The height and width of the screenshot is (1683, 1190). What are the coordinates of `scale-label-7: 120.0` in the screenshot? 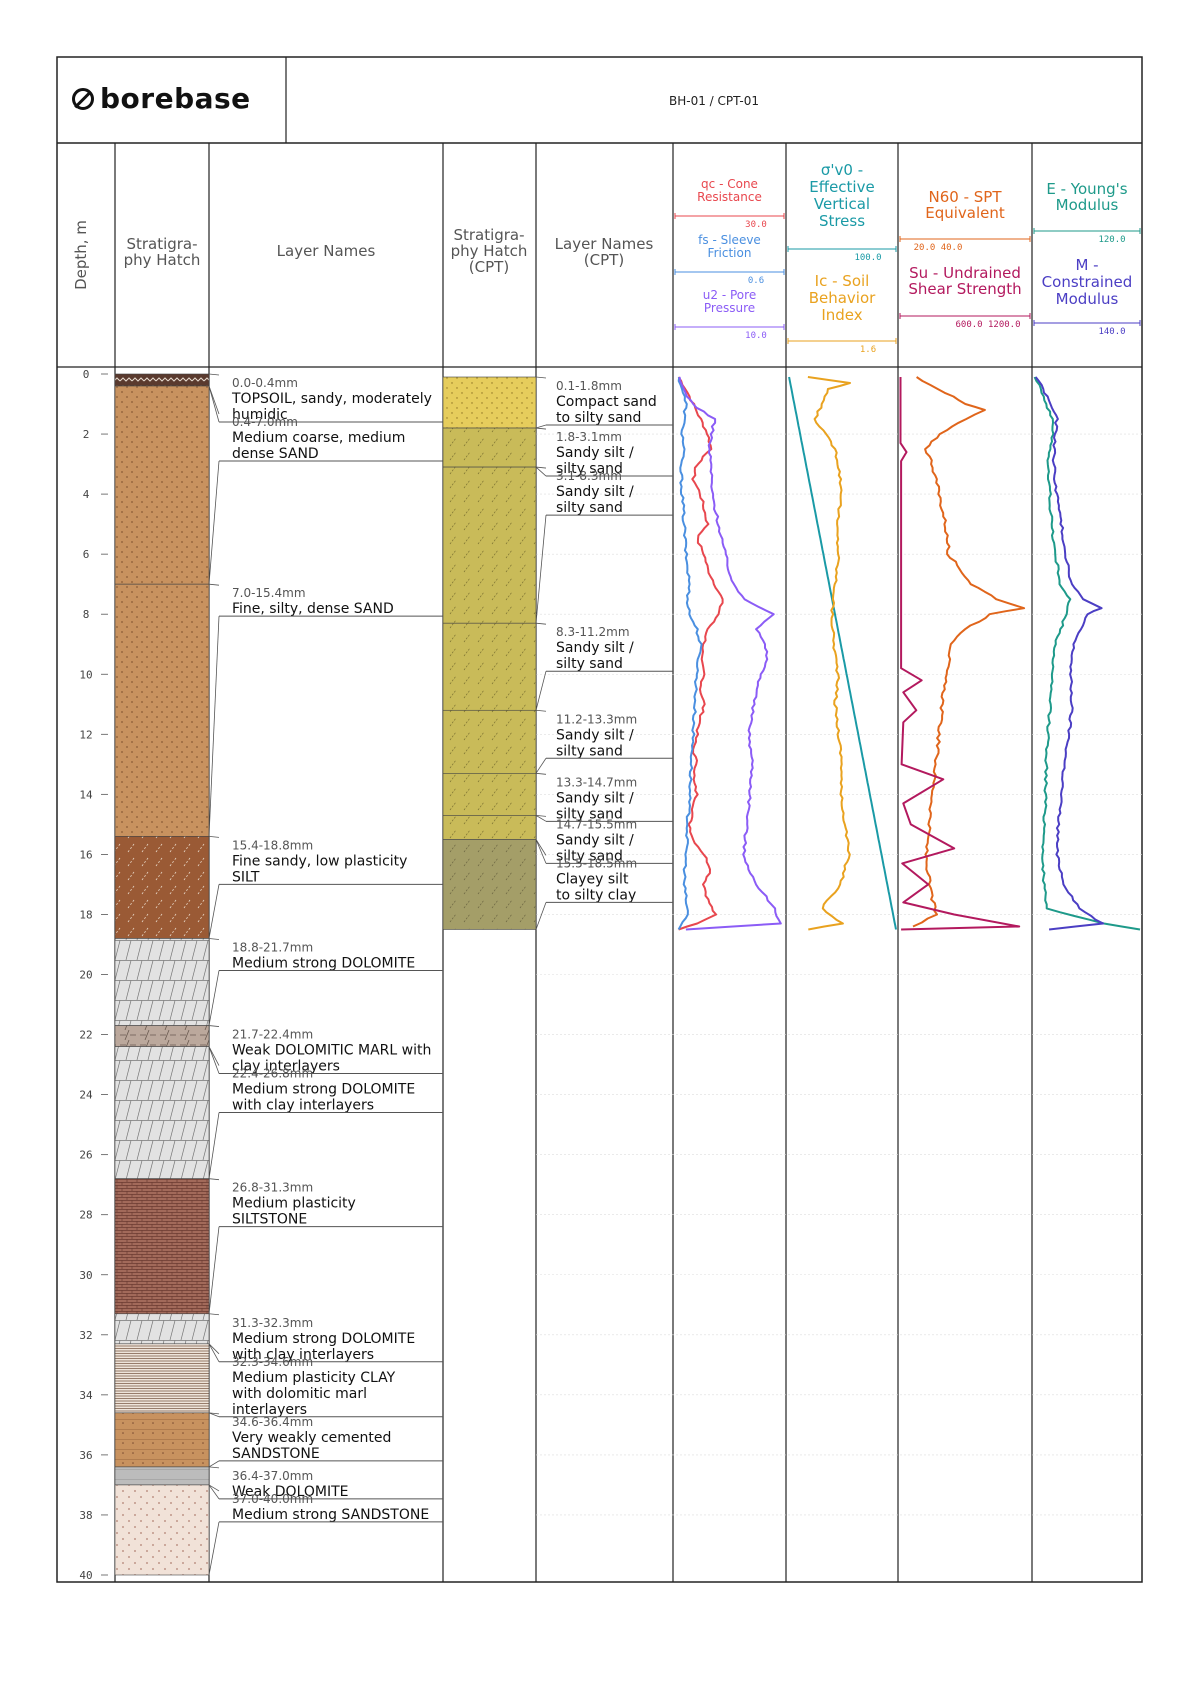 It's located at (1111, 240).